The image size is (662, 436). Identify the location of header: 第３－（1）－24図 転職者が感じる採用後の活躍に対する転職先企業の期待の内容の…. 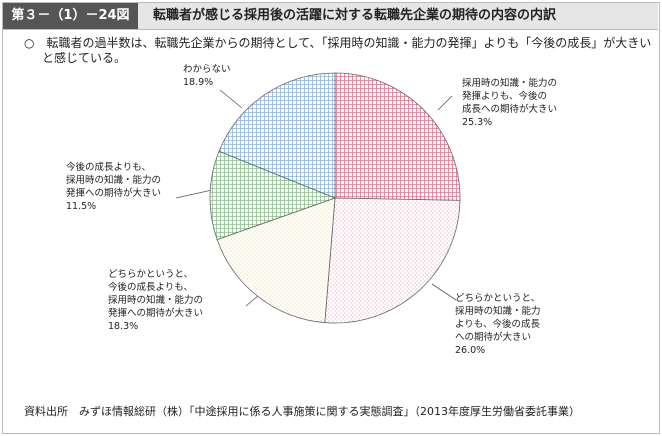
(330, 16).